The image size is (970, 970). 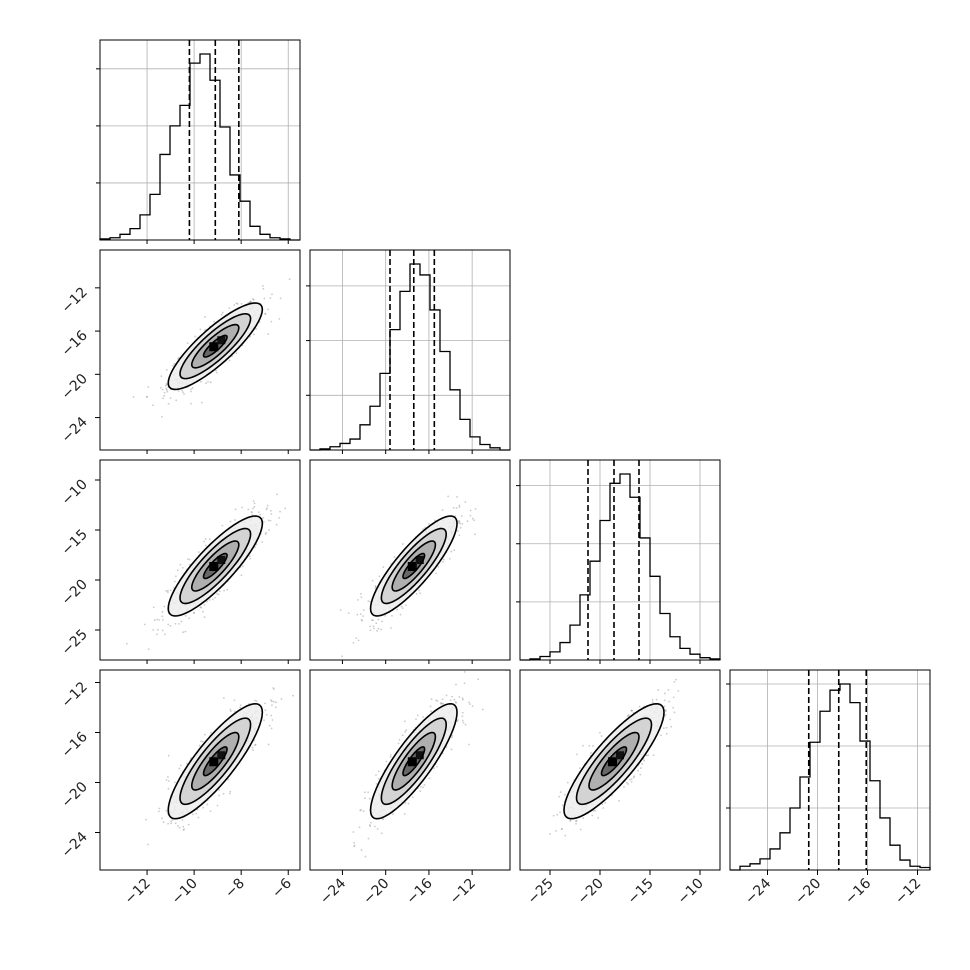 What do you see at coordinates (75, 493) in the screenshot?
I see `y-tick-label: −10` at bounding box center [75, 493].